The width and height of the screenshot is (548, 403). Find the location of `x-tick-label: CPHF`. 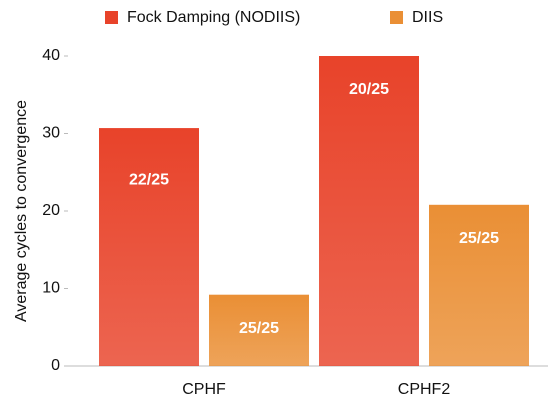

x-tick-label: CPHF is located at coordinates (204, 389).